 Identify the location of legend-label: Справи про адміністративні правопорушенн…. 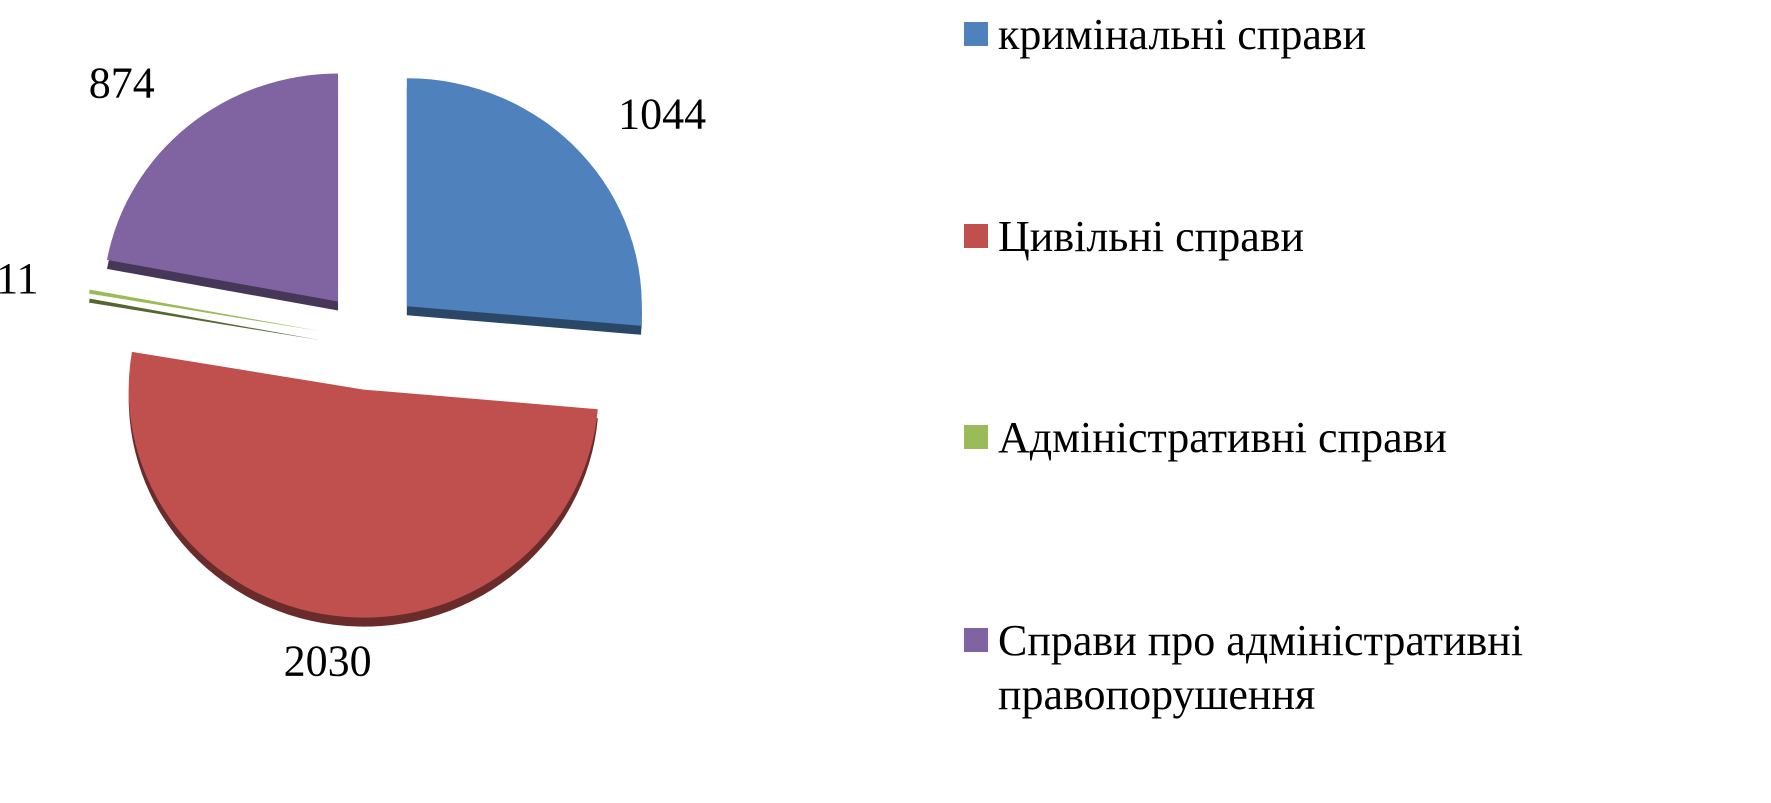
(1261, 667).